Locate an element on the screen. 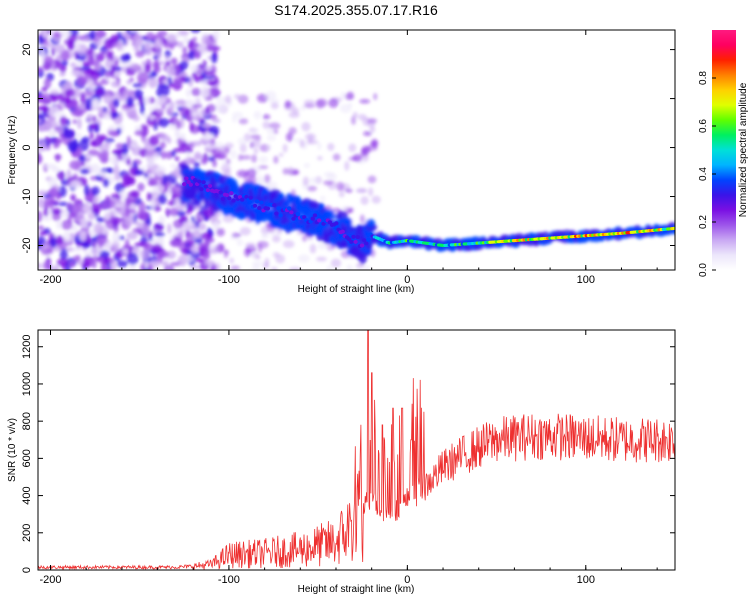 This screenshot has height=600, width=750. x-tick-label: 0 is located at coordinates (407, 280).